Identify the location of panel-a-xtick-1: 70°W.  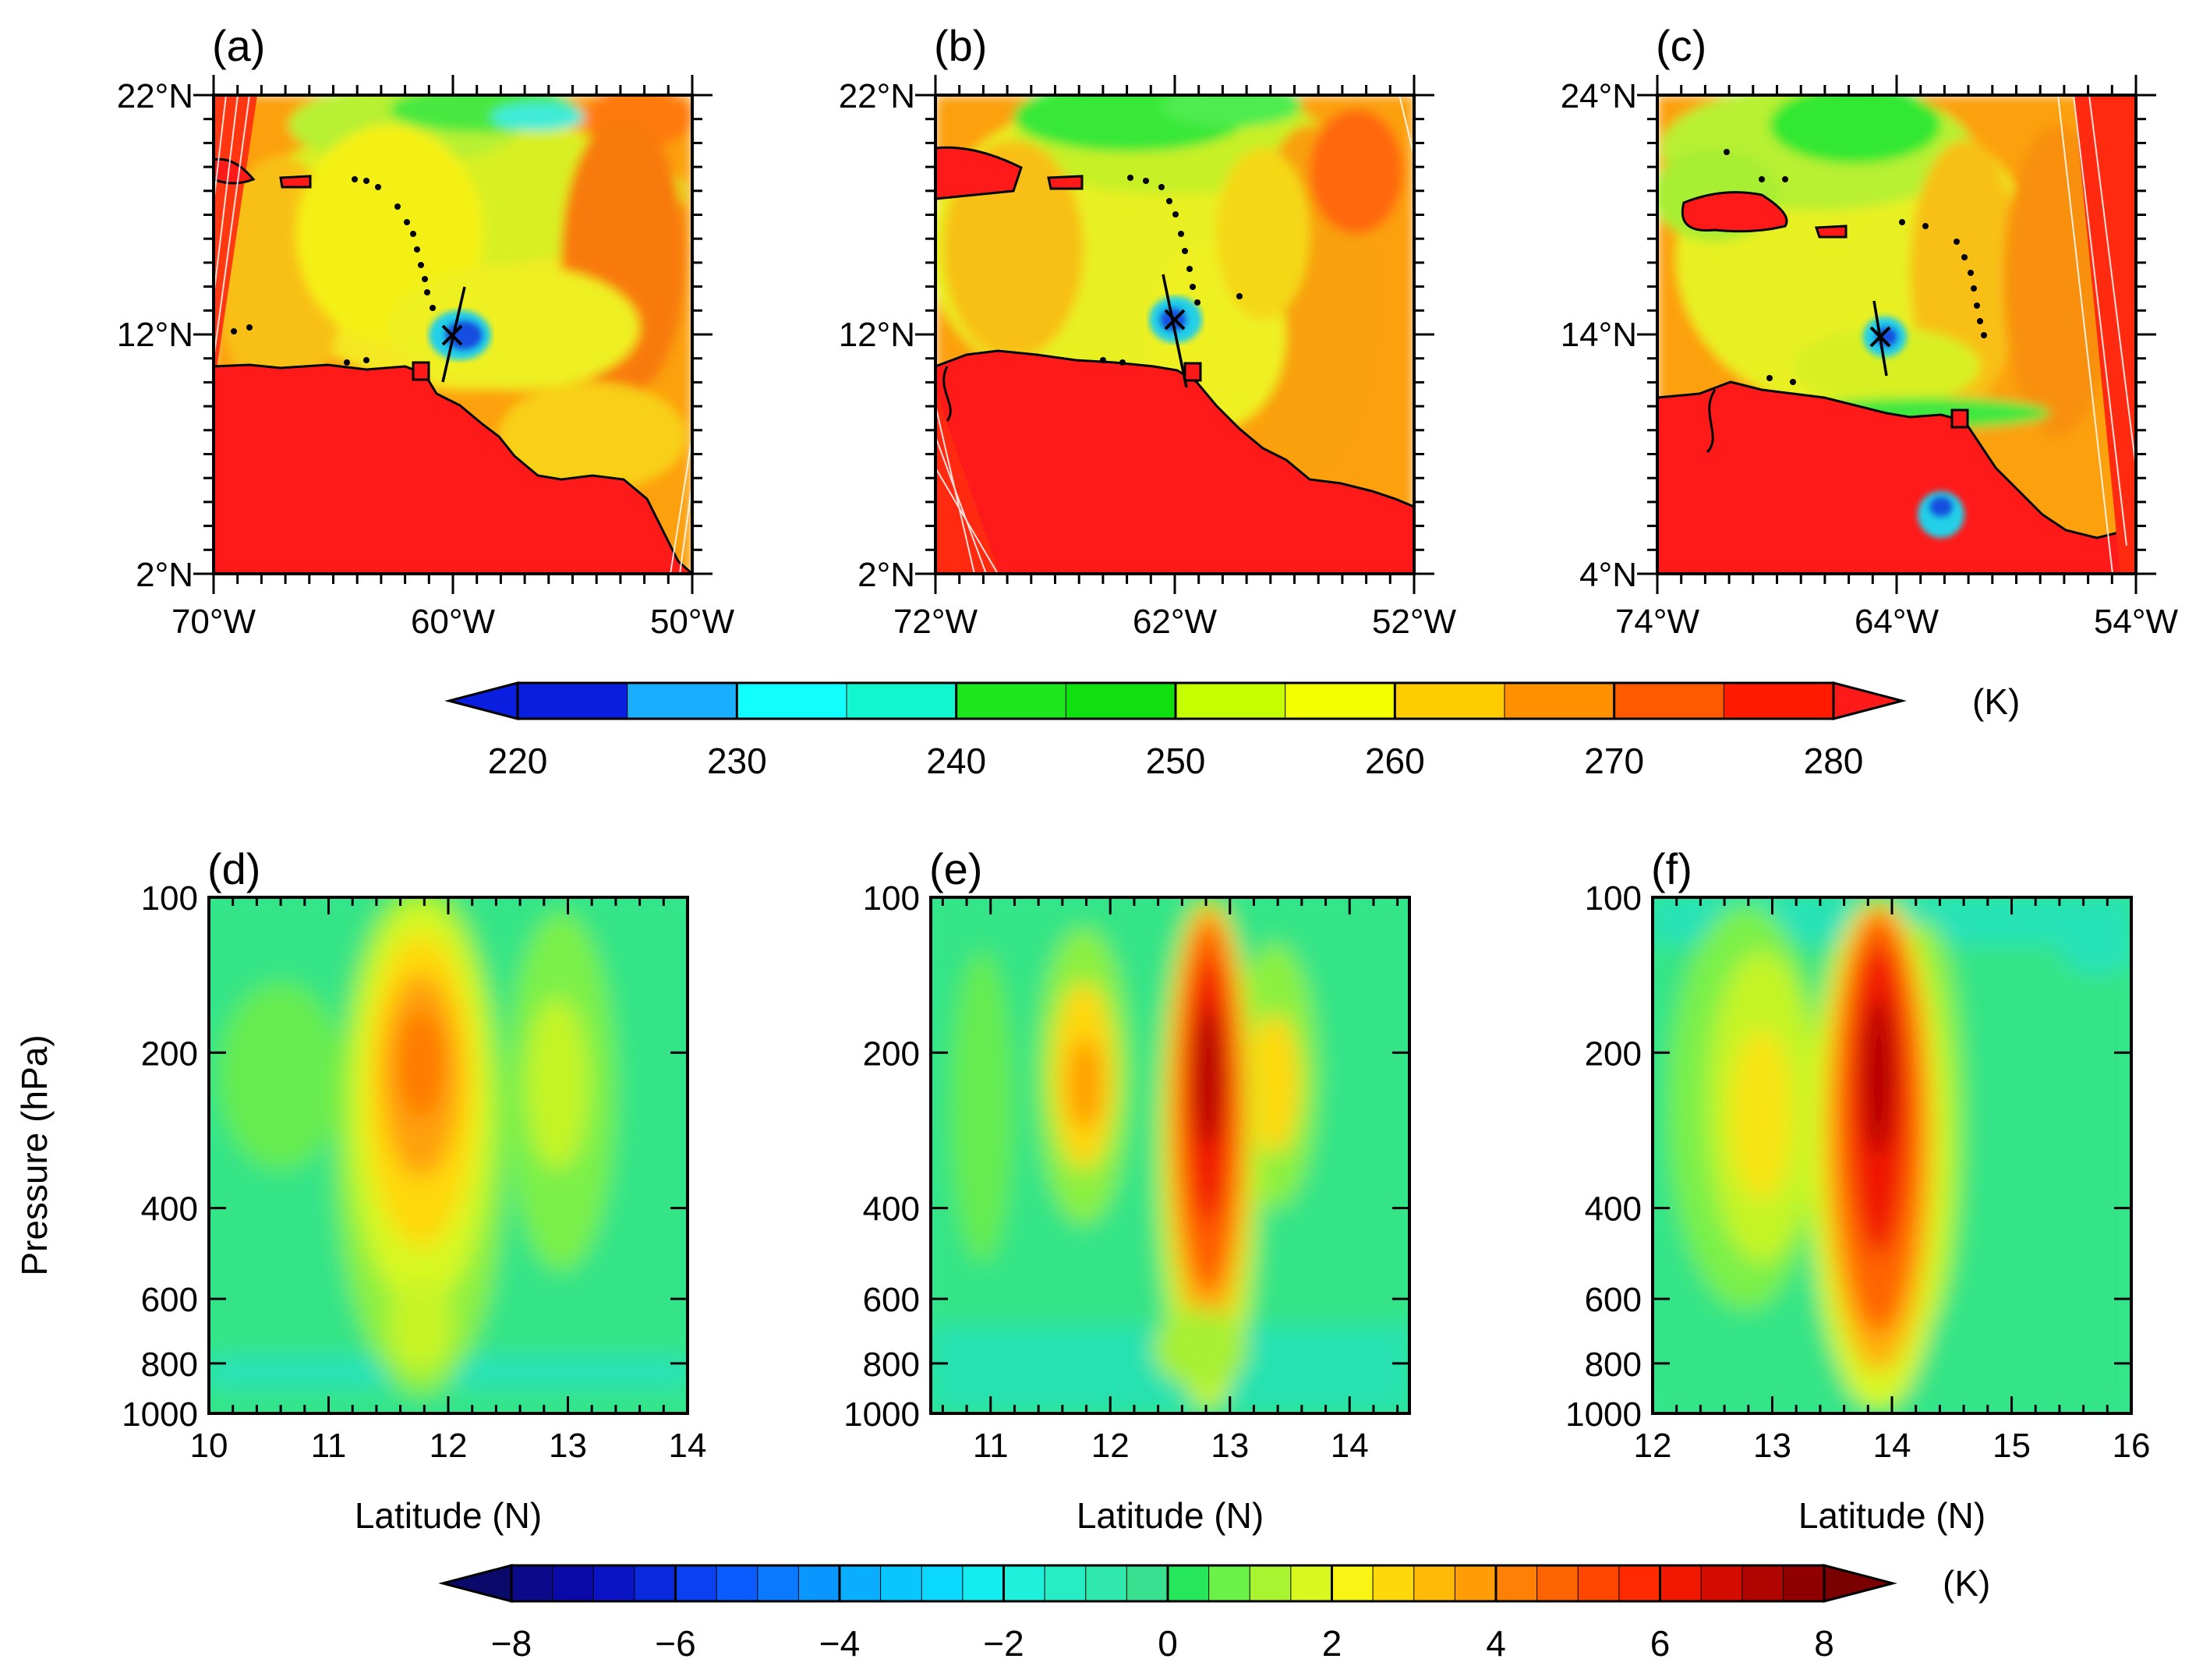
(213, 622).